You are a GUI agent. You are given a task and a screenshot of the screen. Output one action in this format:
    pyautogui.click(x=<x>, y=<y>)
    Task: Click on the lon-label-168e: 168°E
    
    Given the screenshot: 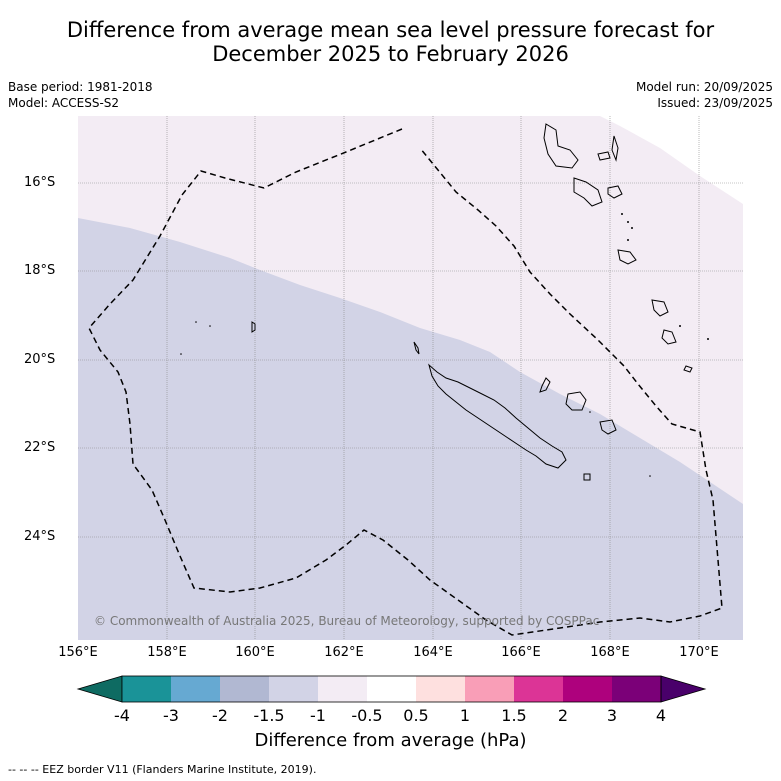 What is the action you would take?
    pyautogui.click(x=610, y=652)
    